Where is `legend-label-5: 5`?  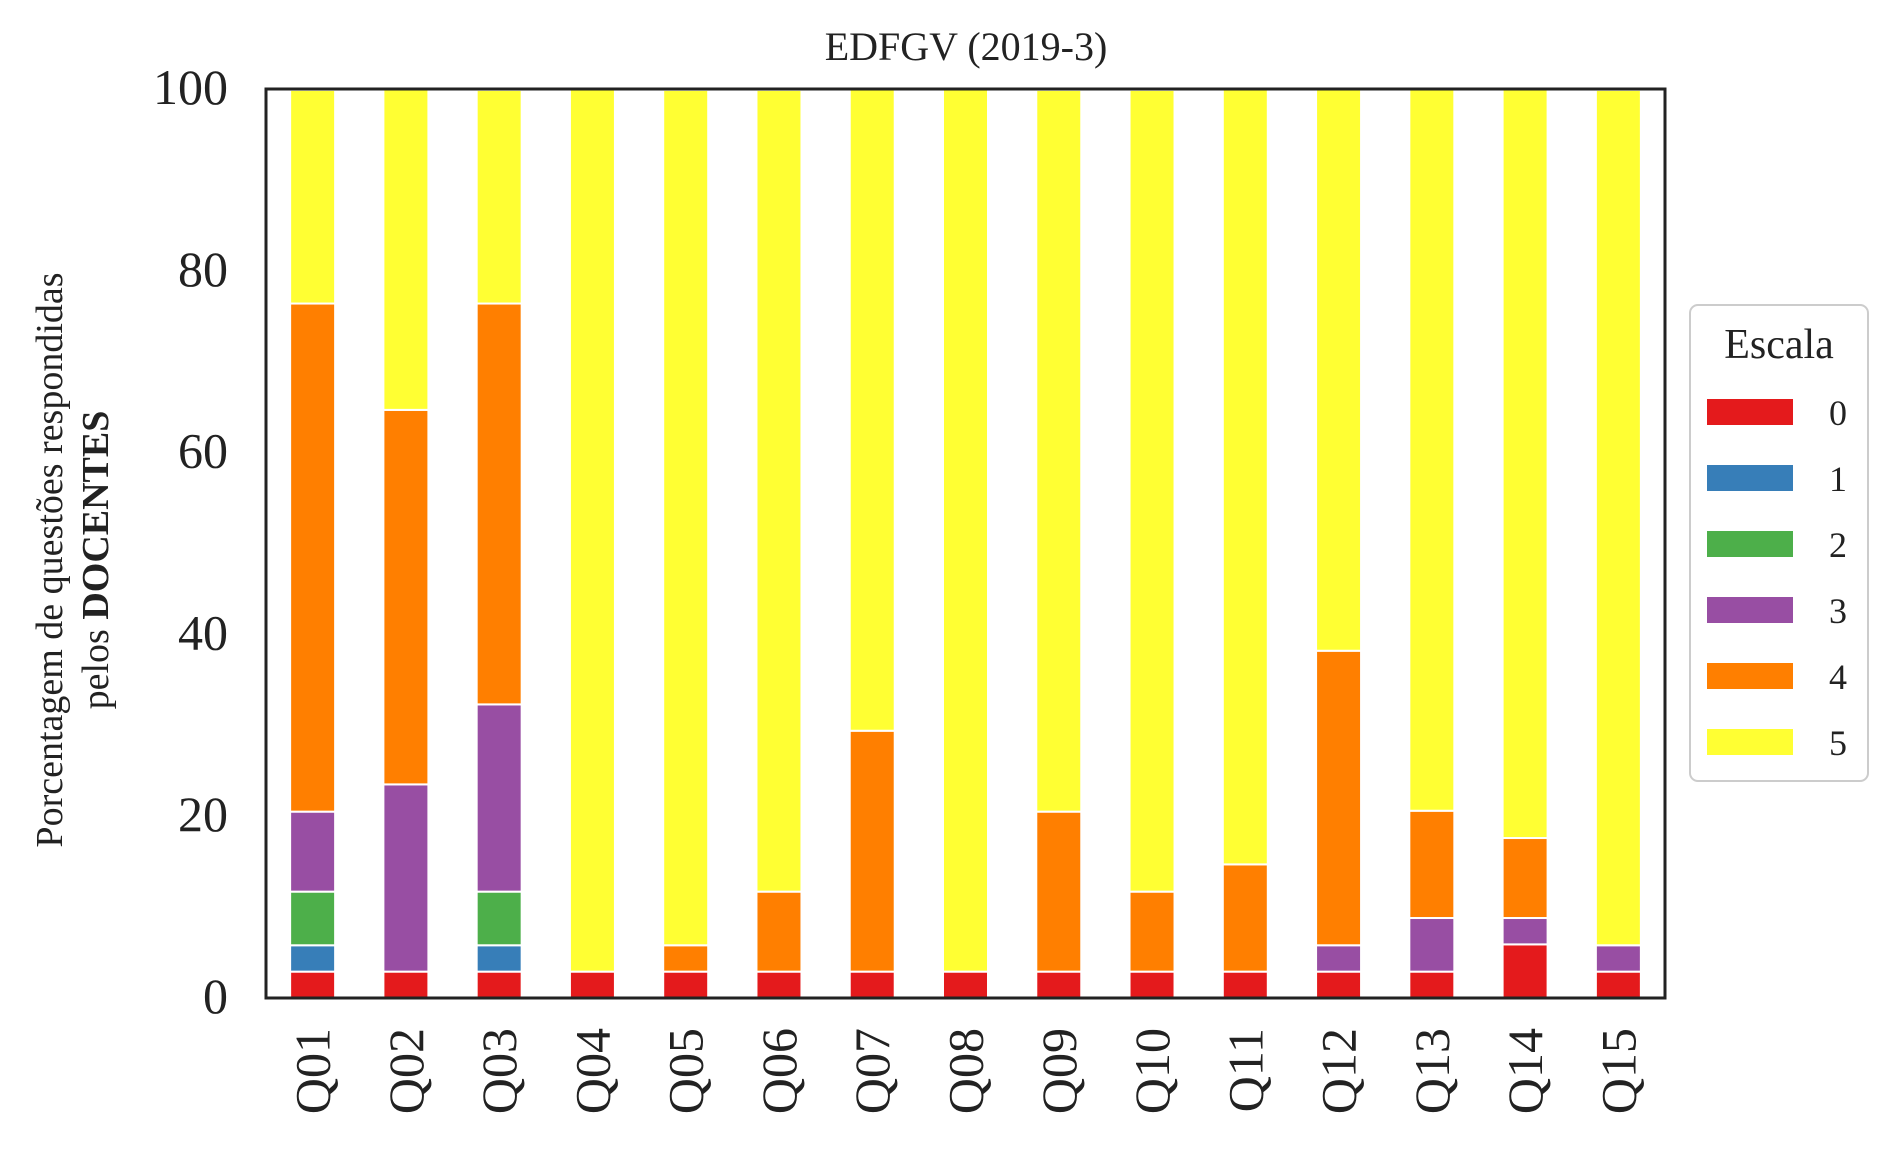
legend-label-5: 5 is located at coordinates (1838, 743).